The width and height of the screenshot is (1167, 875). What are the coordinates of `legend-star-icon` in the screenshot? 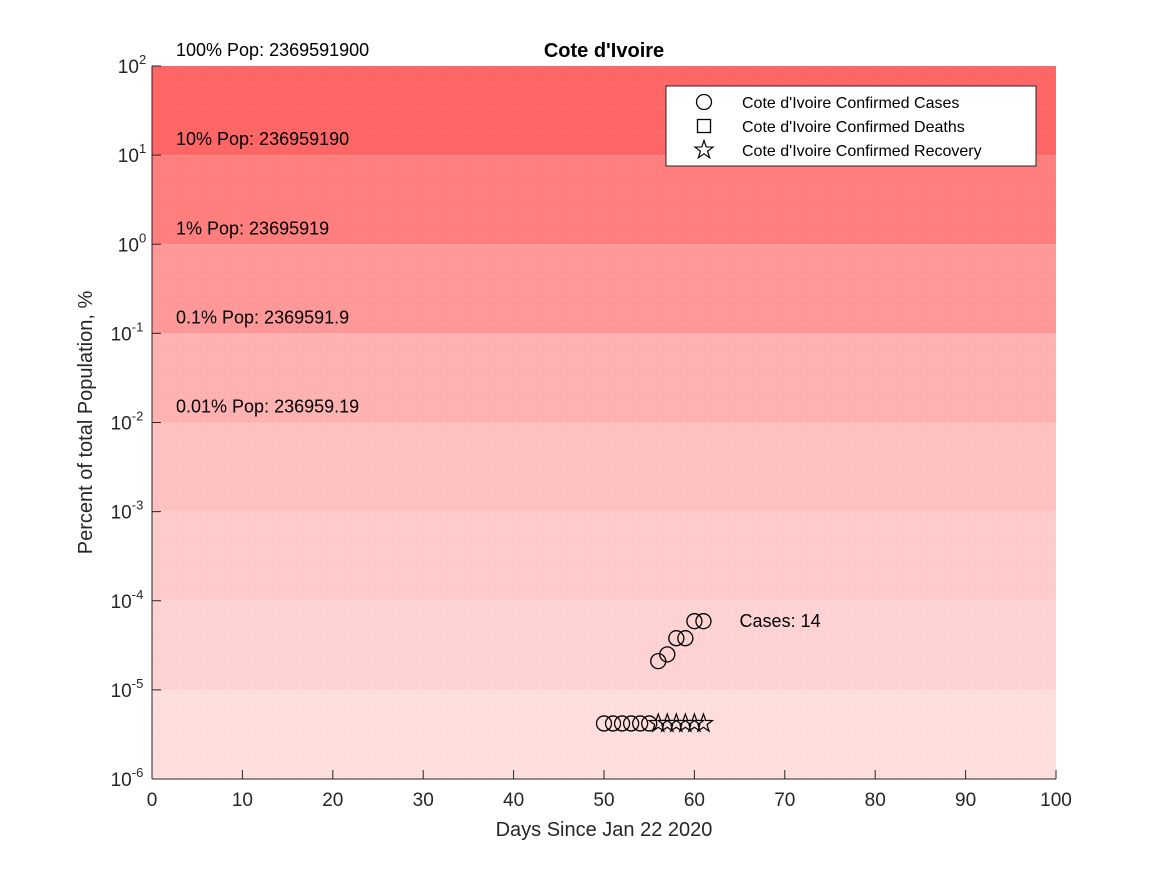 It's located at (704, 149).